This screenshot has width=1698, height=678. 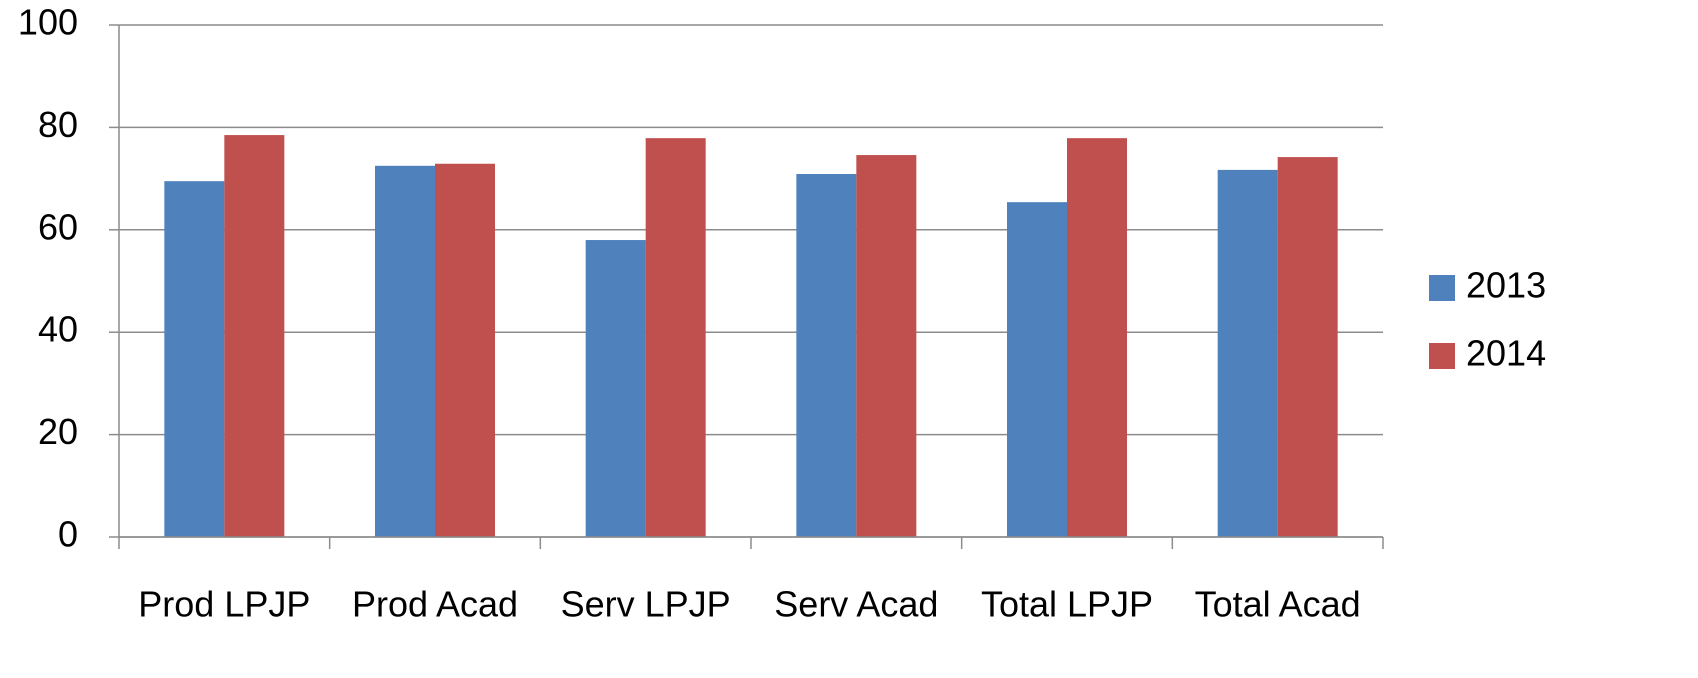 I want to click on x-tick-label: Prod Acad, so click(x=435, y=604).